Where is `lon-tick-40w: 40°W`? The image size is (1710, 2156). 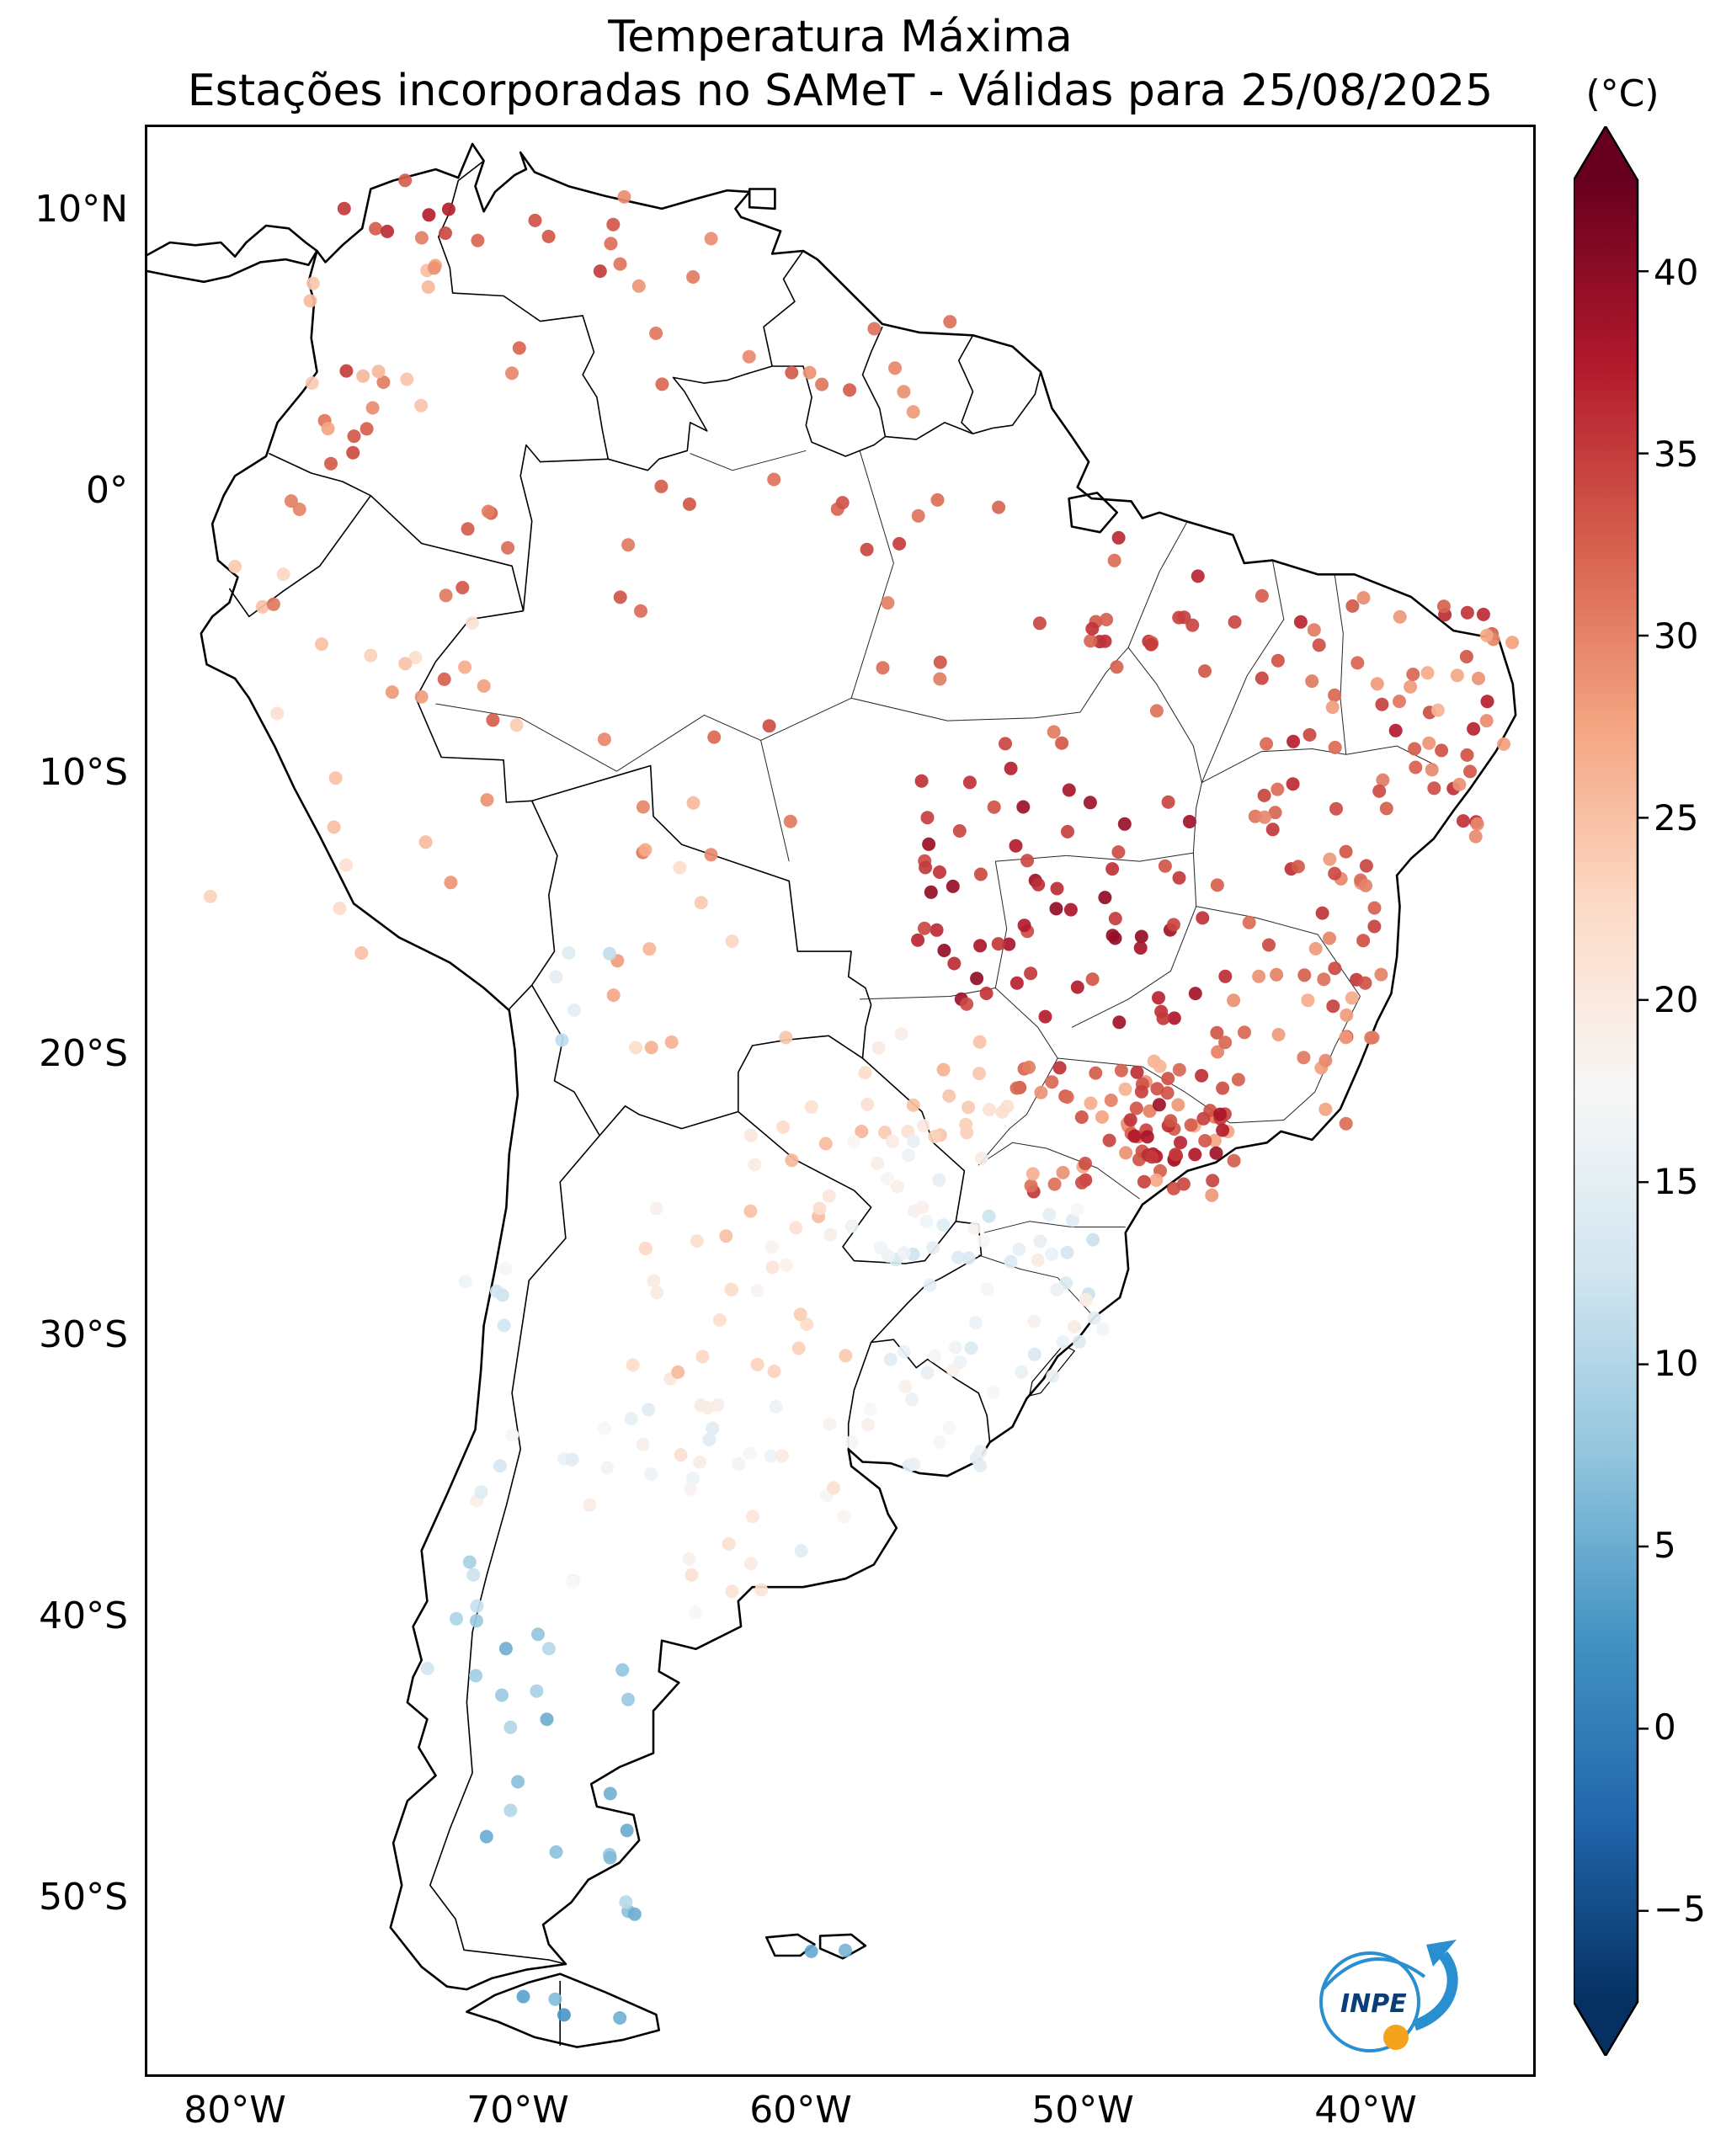
lon-tick-40w: 40°W is located at coordinates (1365, 2111).